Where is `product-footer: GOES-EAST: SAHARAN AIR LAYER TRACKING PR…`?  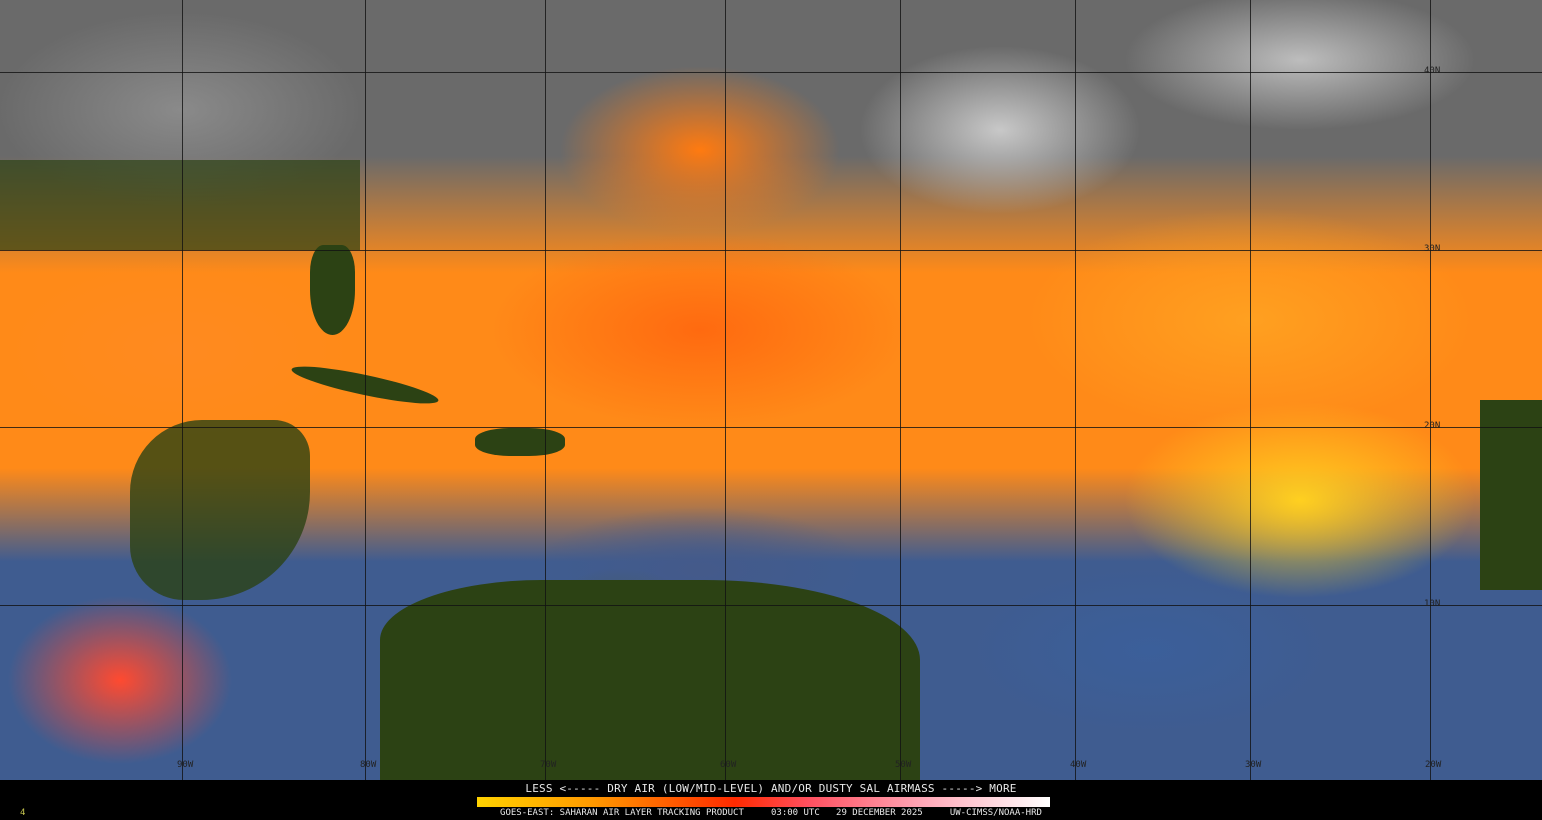
product-footer: GOES-EAST: SAHARAN AIR LAYER TRACKING PR… is located at coordinates (771, 813).